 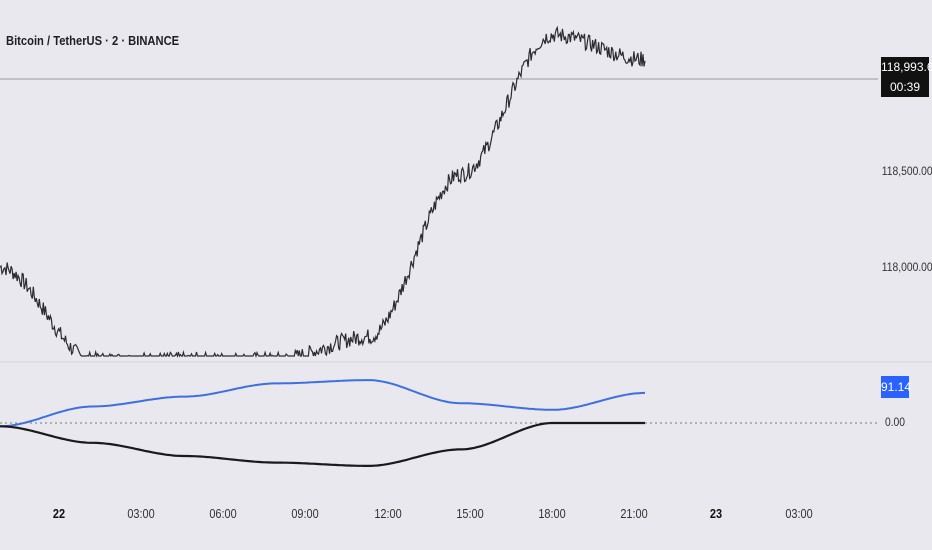 I want to click on time-axis-label: 18:00, so click(x=552, y=513).